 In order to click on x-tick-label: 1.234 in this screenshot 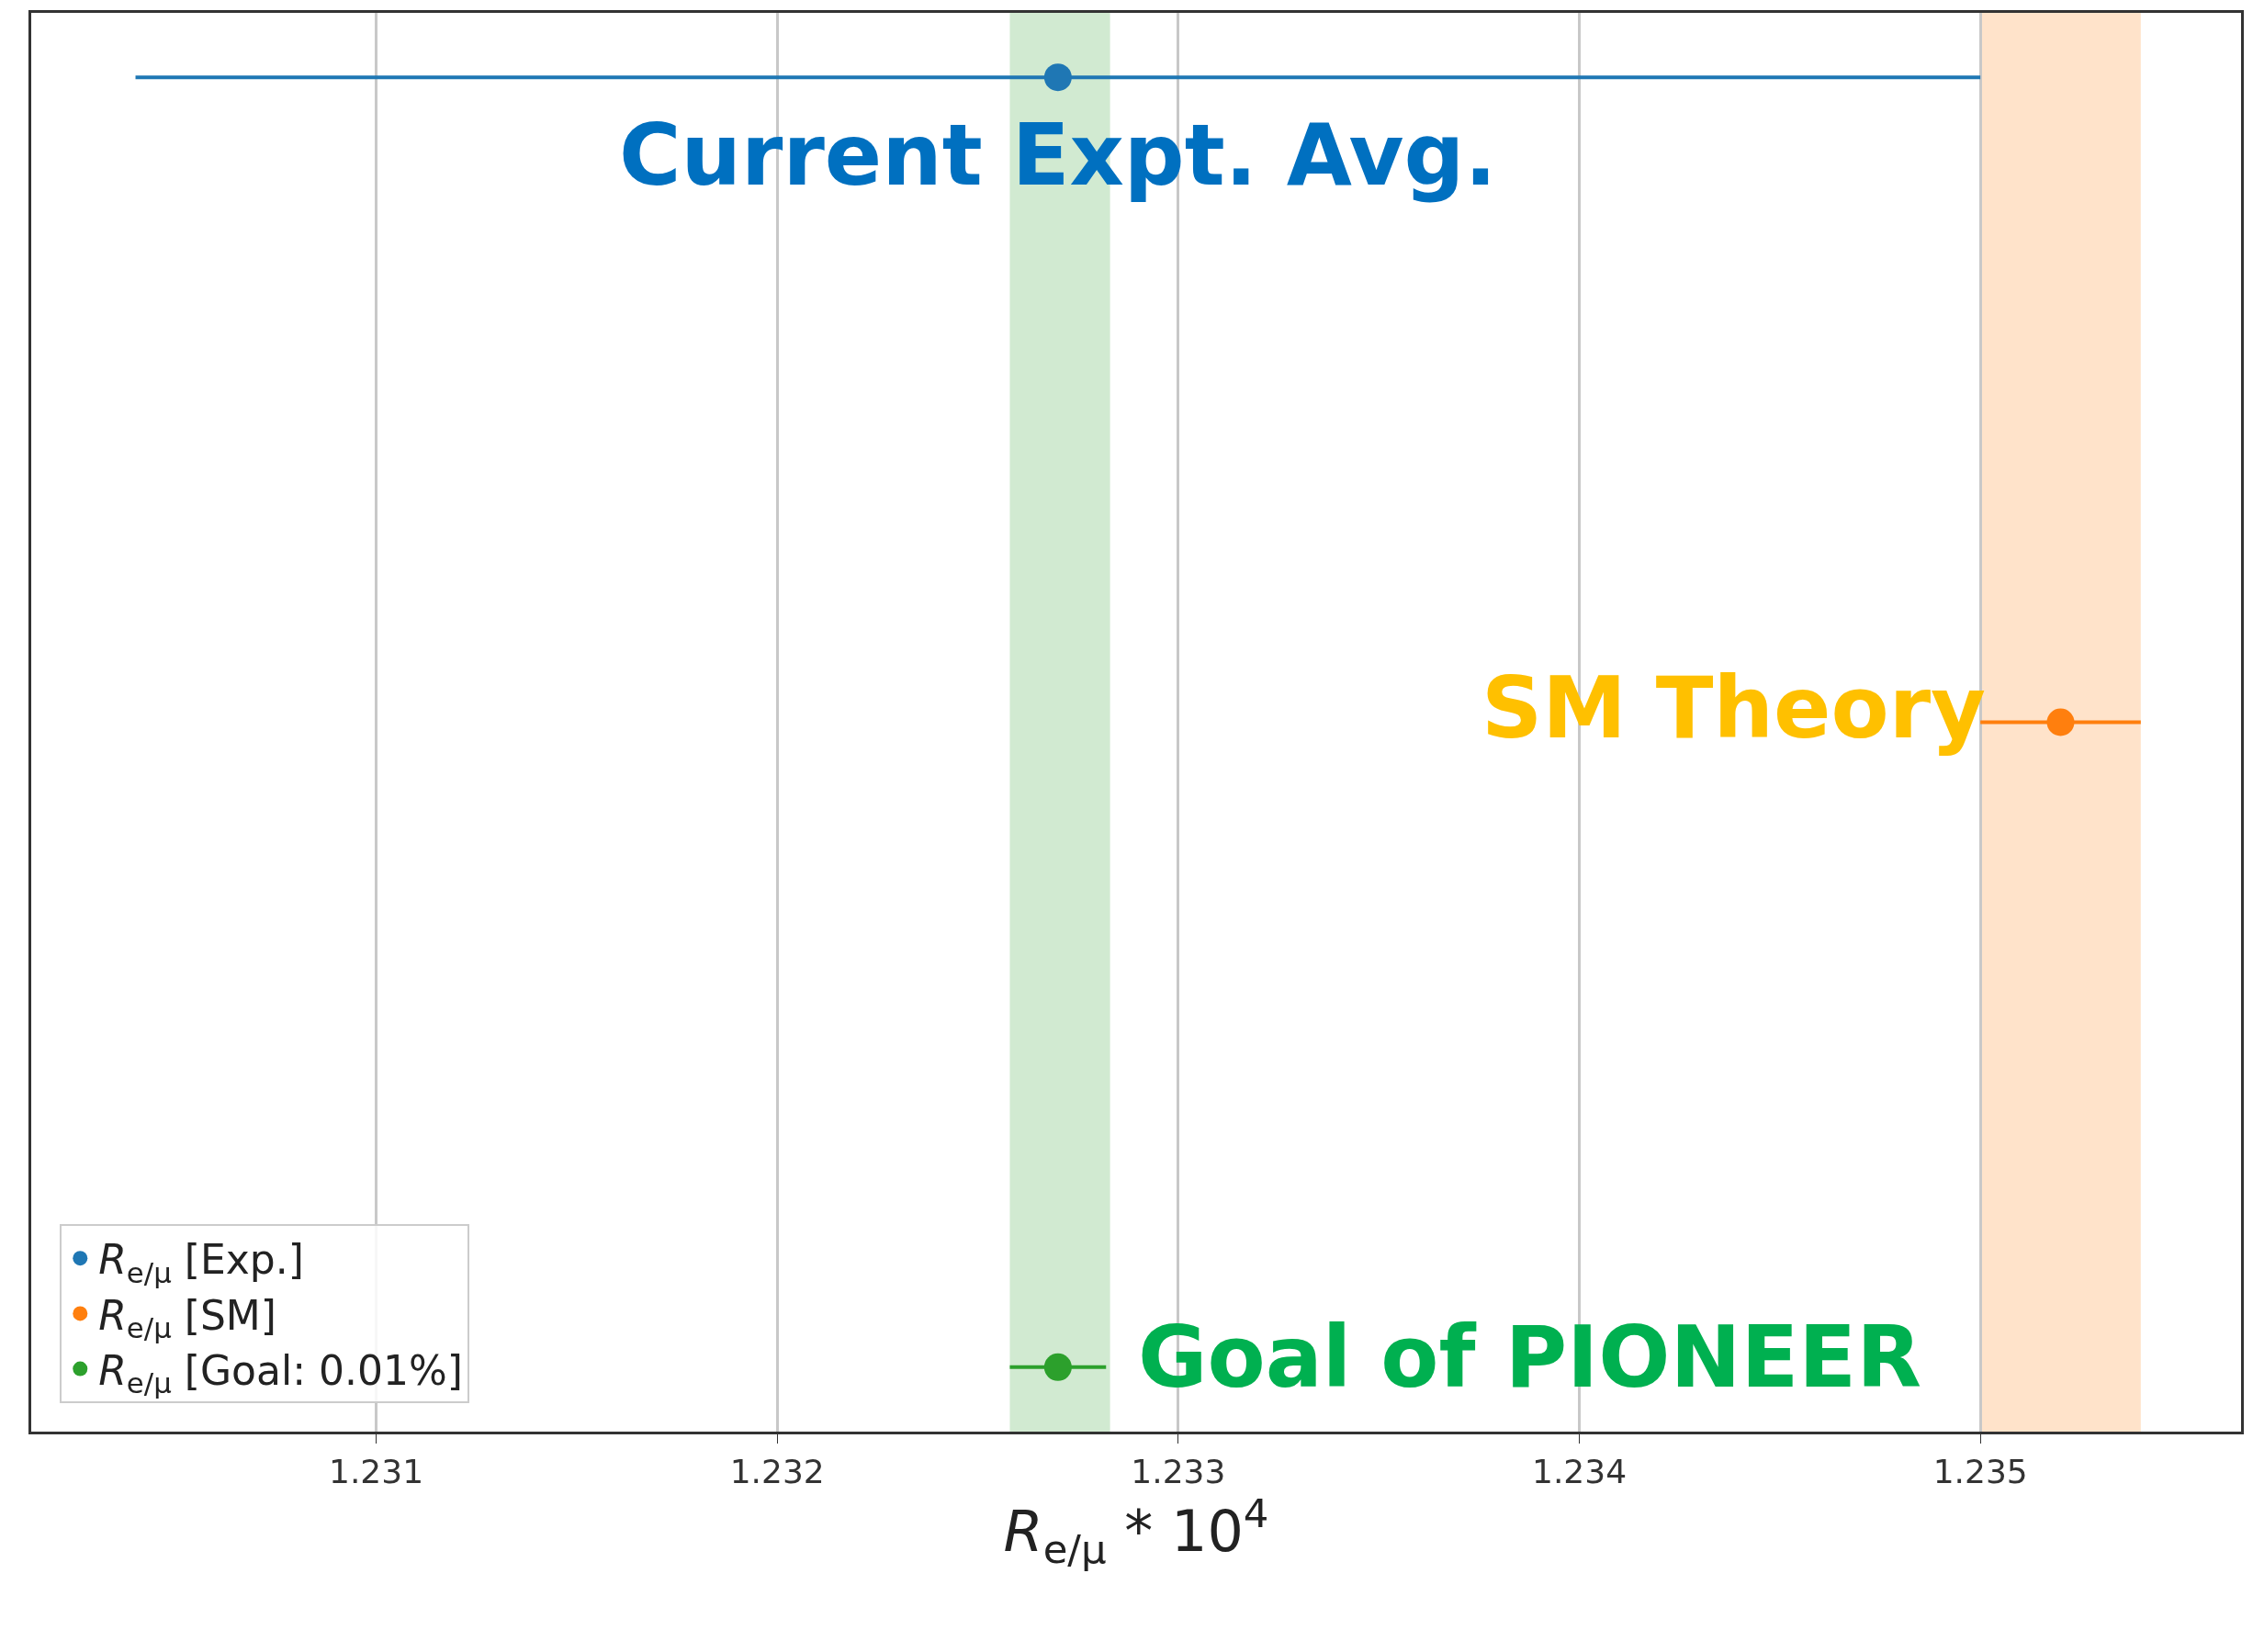, I will do `click(1579, 1472)`.